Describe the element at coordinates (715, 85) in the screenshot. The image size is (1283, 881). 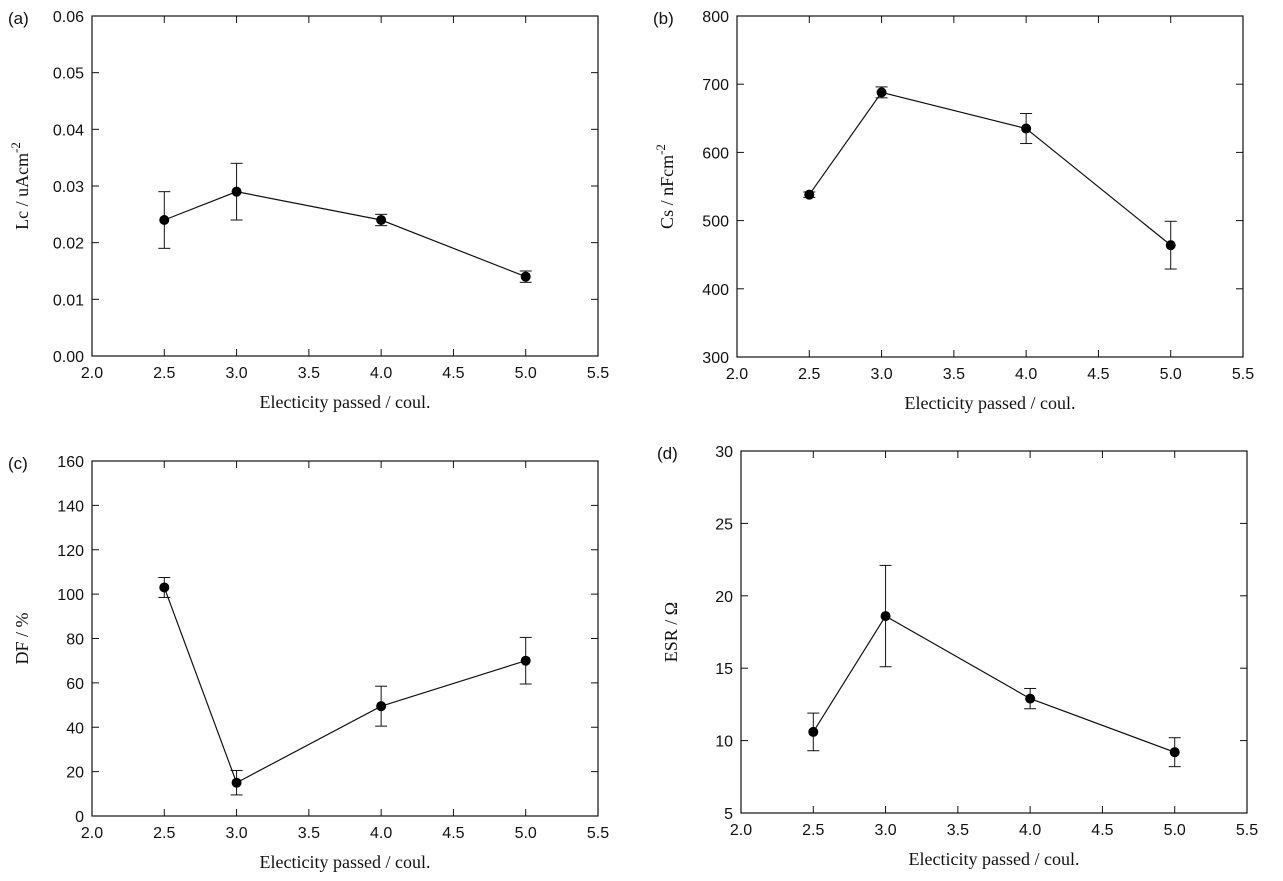
I see `y-tick-label: 700` at that location.